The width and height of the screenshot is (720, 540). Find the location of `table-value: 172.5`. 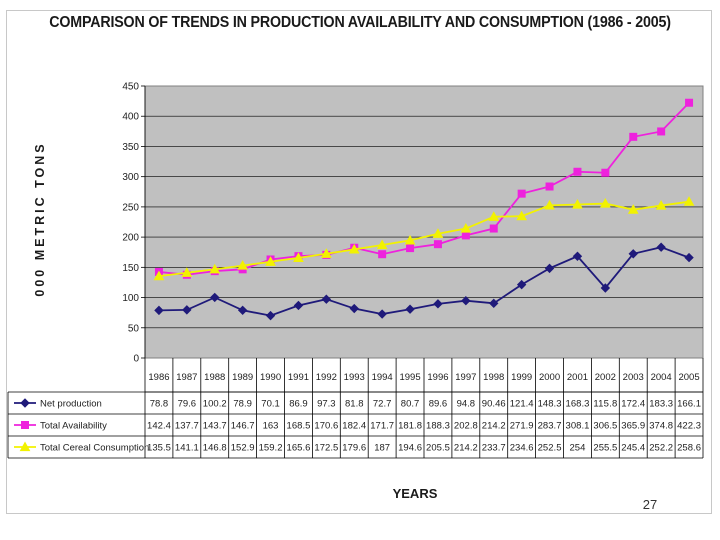

table-value: 172.5 is located at coordinates (326, 448).